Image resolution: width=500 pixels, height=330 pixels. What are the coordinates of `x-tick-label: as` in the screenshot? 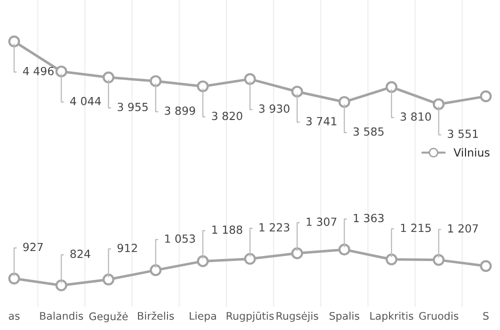 It's located at (14, 317).